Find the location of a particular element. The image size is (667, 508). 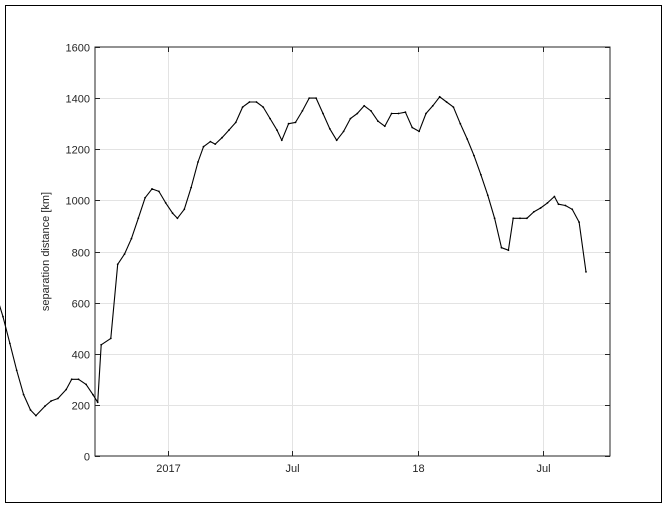

y-tick-labels: 0 200 400 600 800 1000 1200 1400 1600 is located at coordinates (78, 253).